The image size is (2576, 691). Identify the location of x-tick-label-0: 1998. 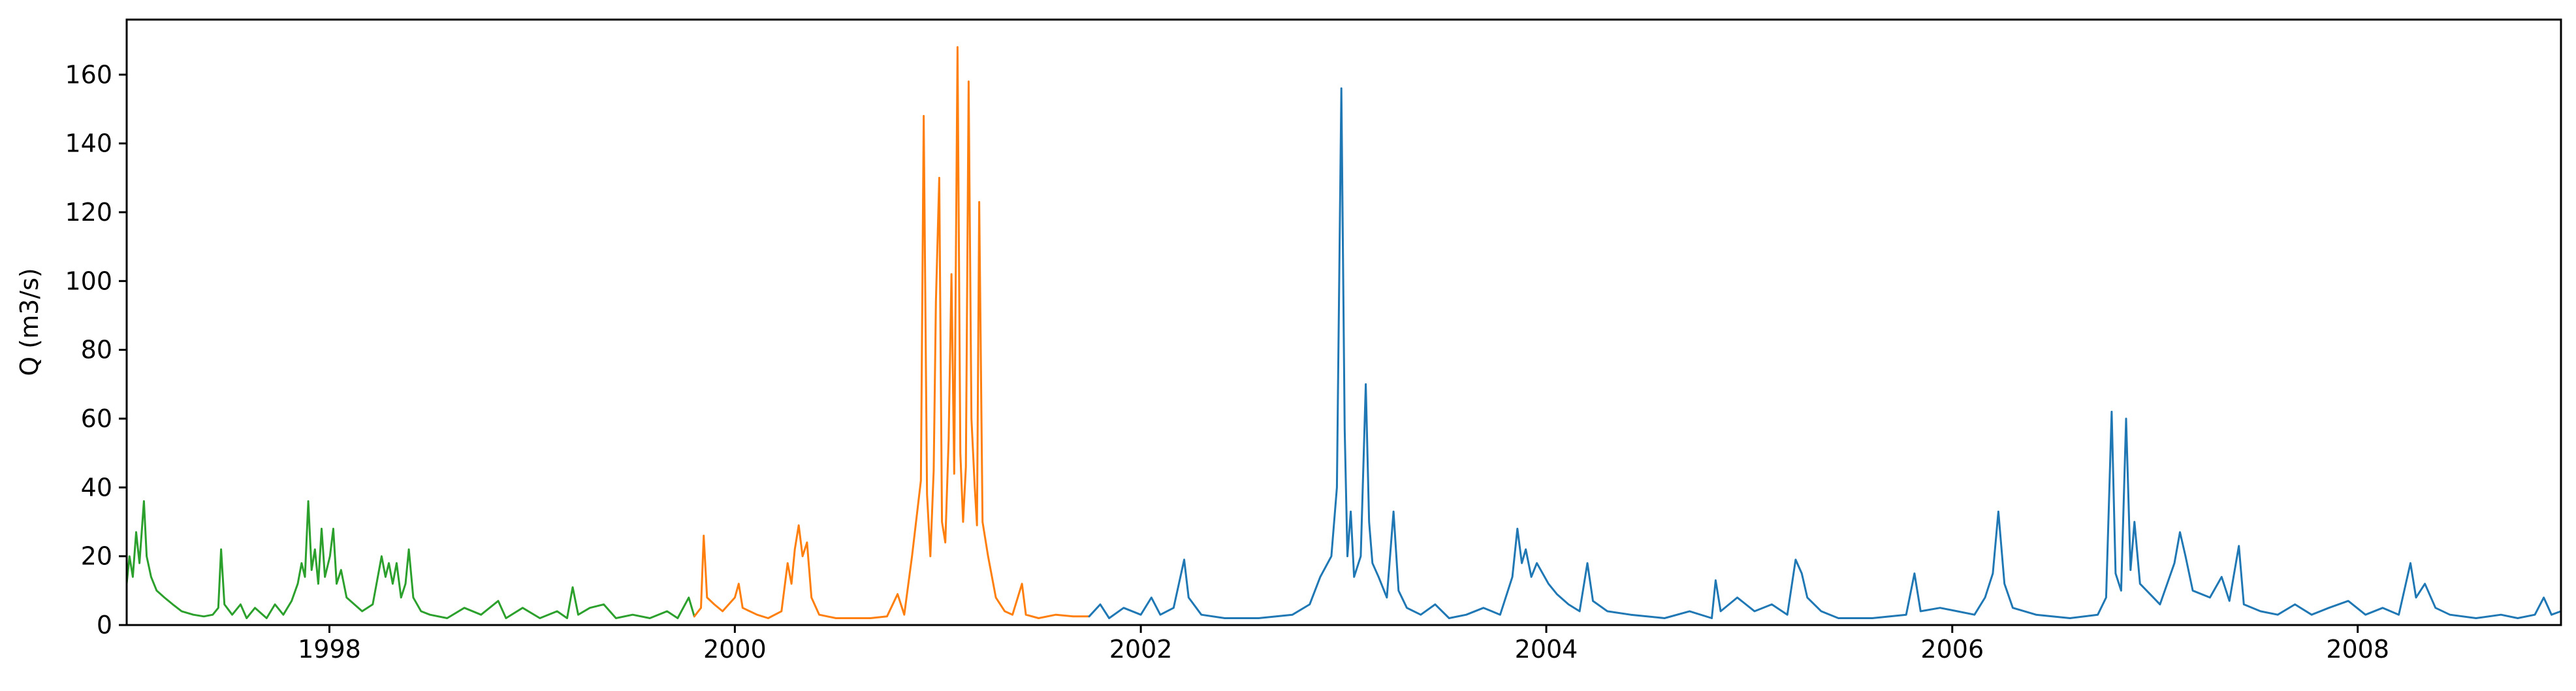
(329, 650).